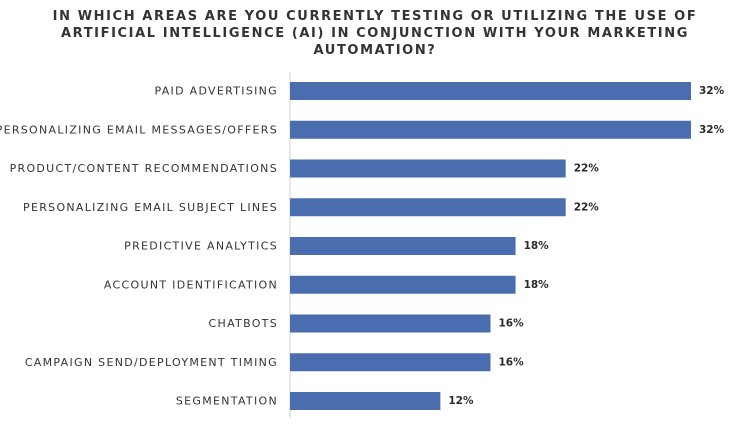  I want to click on category-label: PERSONALIZING EMAIL MESSAGES/OFFERS, so click(139, 129).